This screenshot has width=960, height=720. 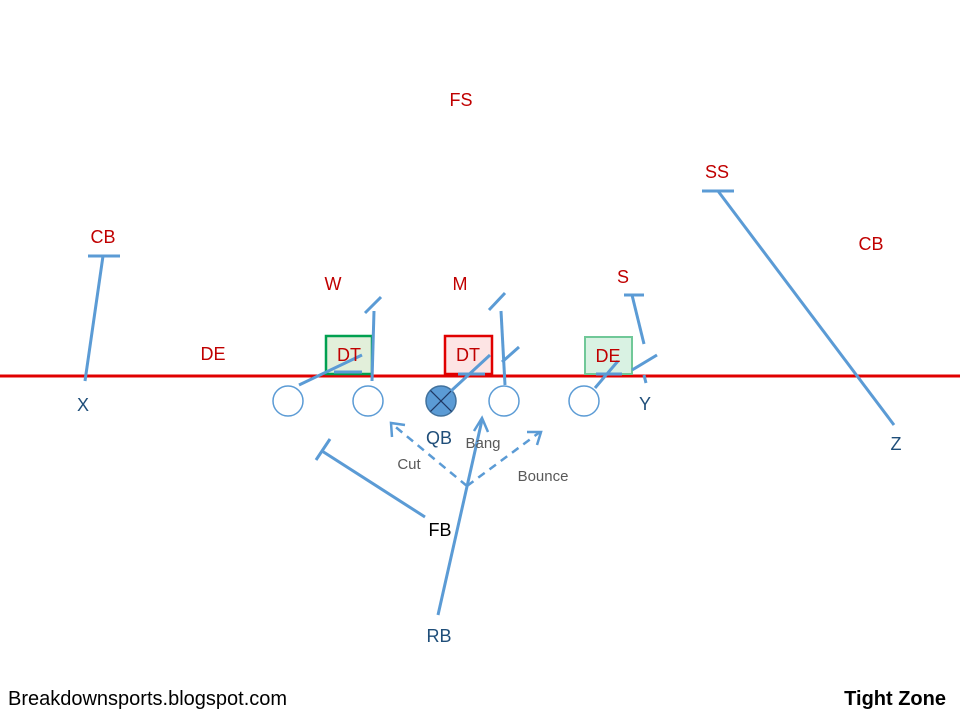 I want to click on lg-block-diag, so click(x=373, y=305).